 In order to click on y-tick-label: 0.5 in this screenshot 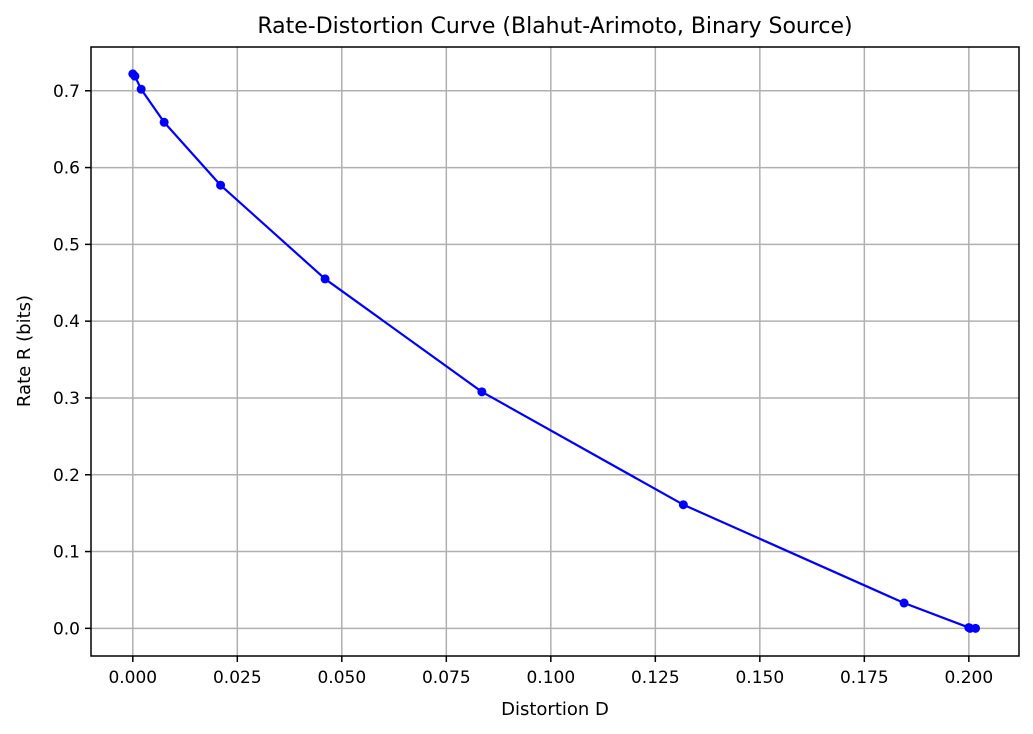, I will do `click(66, 245)`.